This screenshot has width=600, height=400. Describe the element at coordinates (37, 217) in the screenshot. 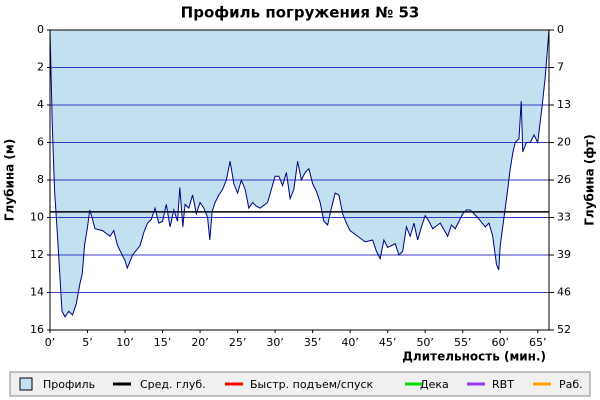

I see `y-tick-label: 10` at that location.